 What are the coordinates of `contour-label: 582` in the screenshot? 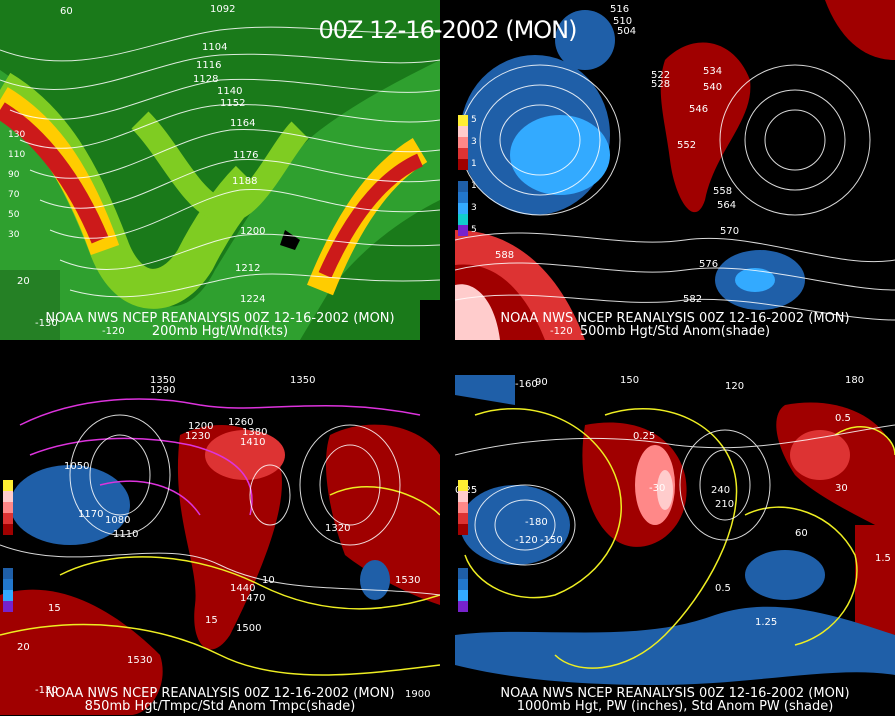 It's located at (693, 299).